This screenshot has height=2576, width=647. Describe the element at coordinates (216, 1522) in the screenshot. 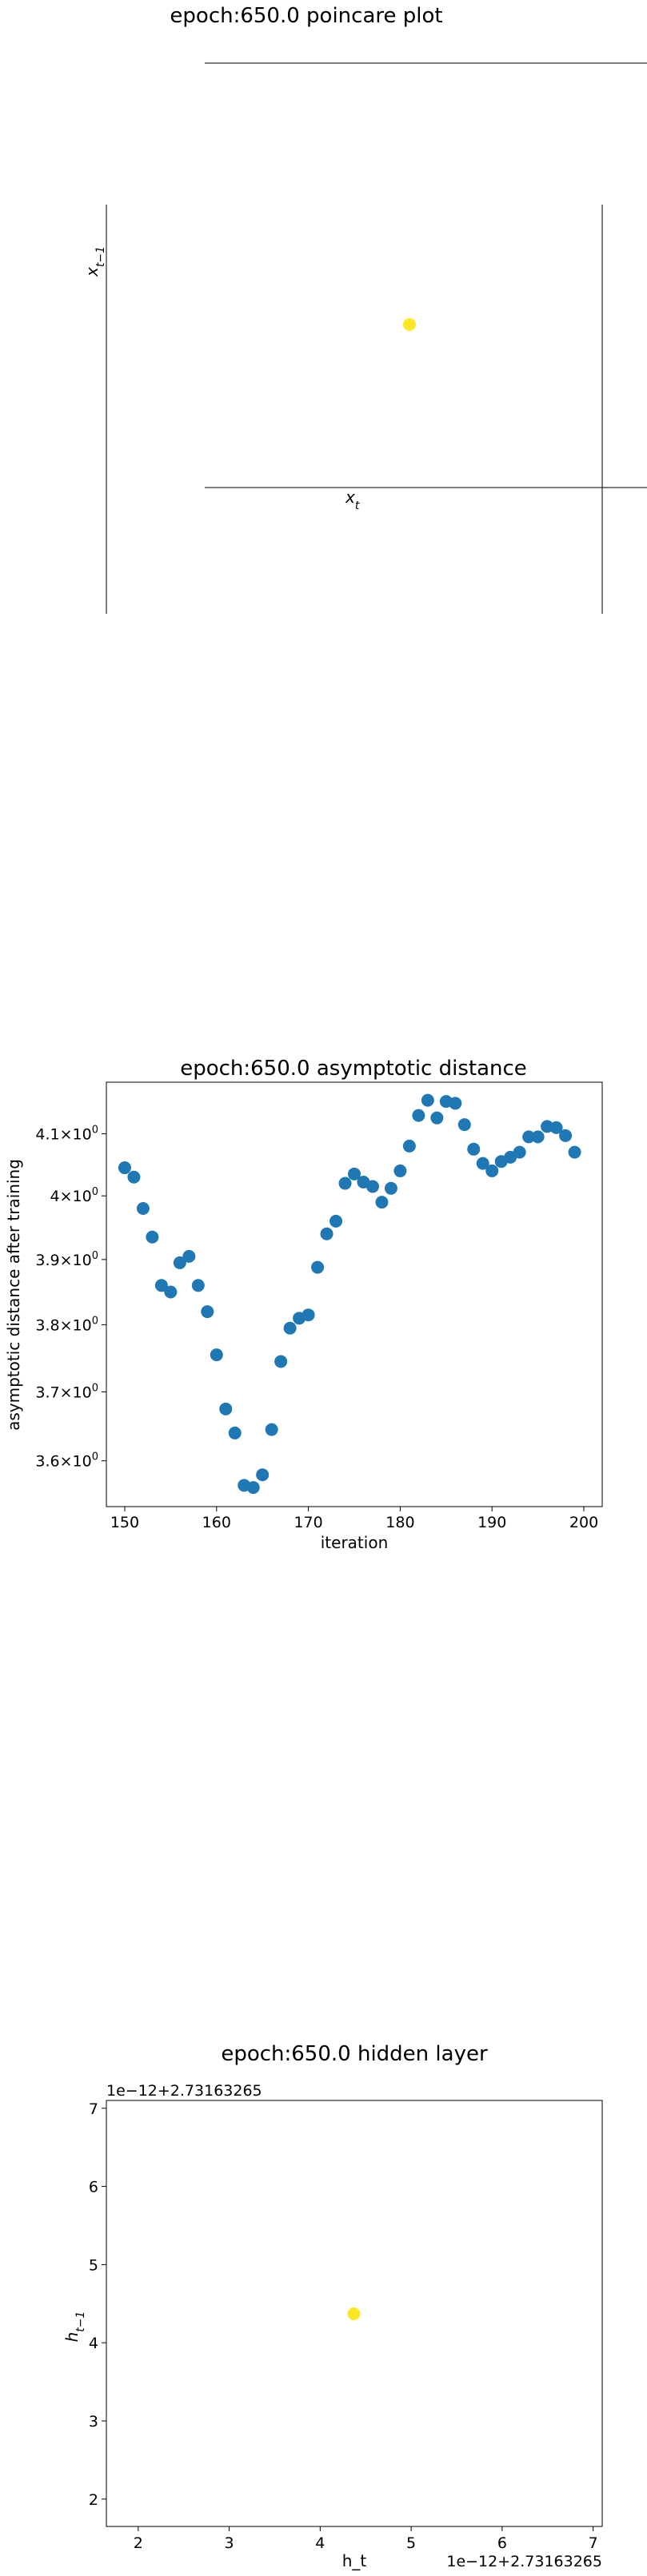

I see `distance-x-tick-label: 160` at that location.